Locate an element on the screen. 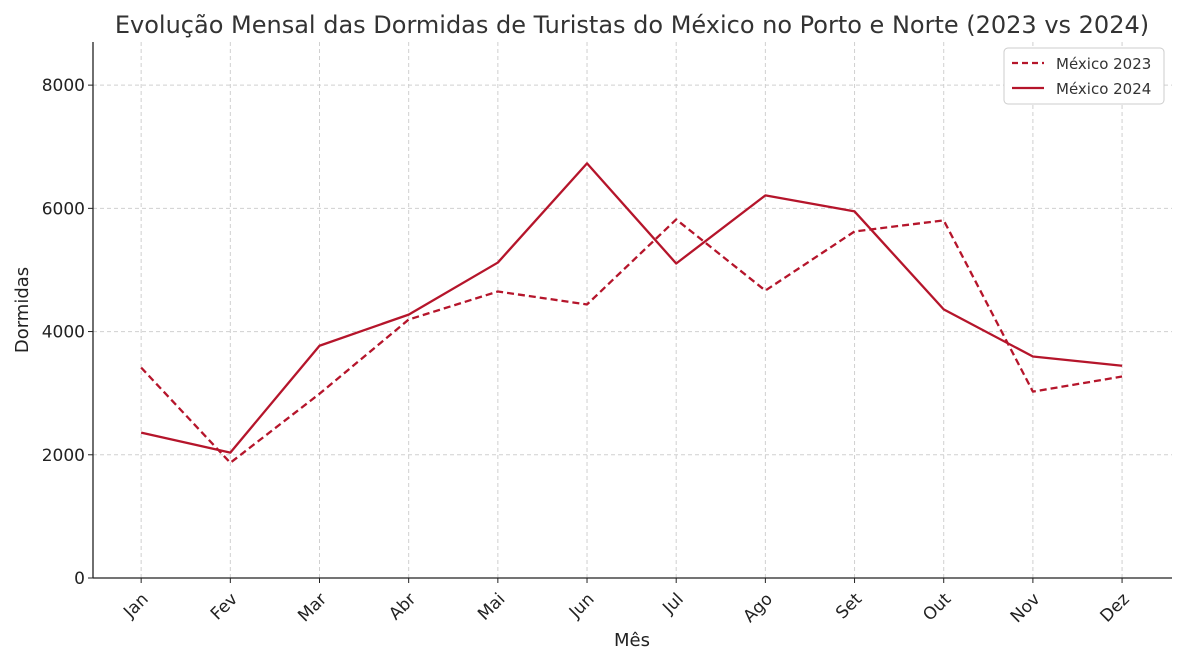  legend-label-2023: México 2023 is located at coordinates (1103, 64).